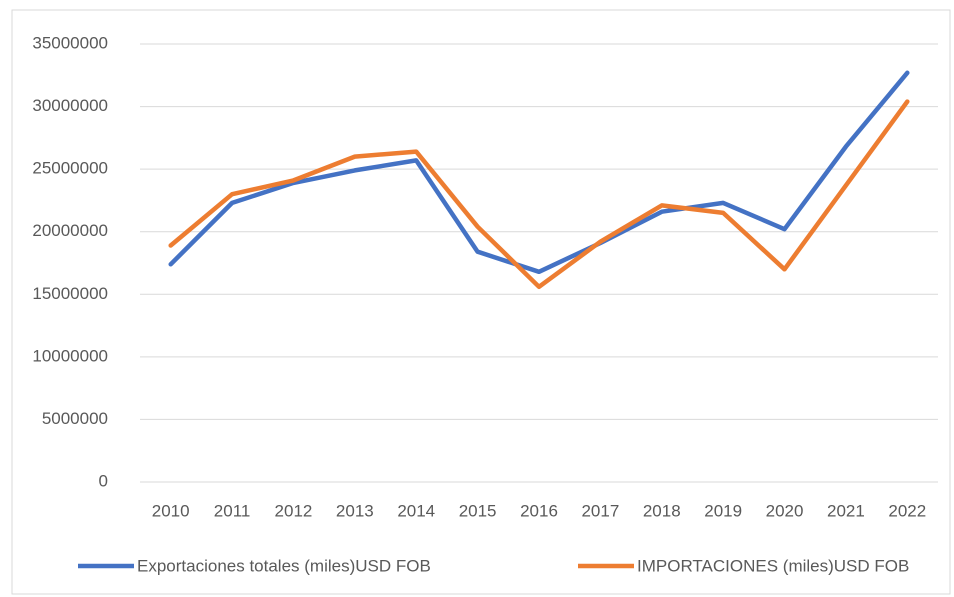 The image size is (954, 597). Describe the element at coordinates (785, 510) in the screenshot. I see `x-tick-label: 2020` at that location.